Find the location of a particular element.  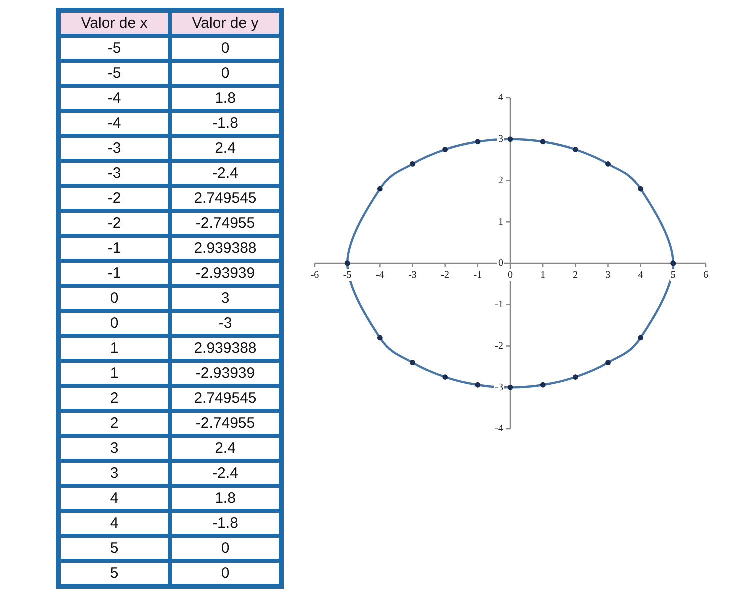

y-tick-label: 4 is located at coordinates (501, 98).